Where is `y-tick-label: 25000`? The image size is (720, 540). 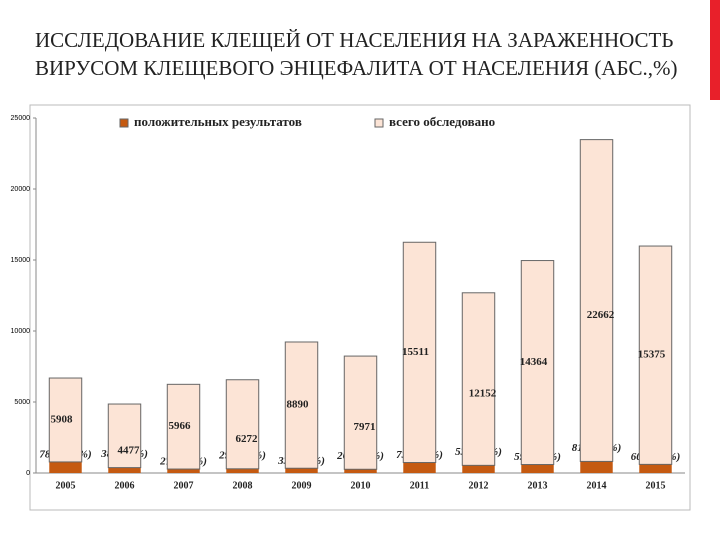
y-tick-label: 25000 is located at coordinates (21, 118).